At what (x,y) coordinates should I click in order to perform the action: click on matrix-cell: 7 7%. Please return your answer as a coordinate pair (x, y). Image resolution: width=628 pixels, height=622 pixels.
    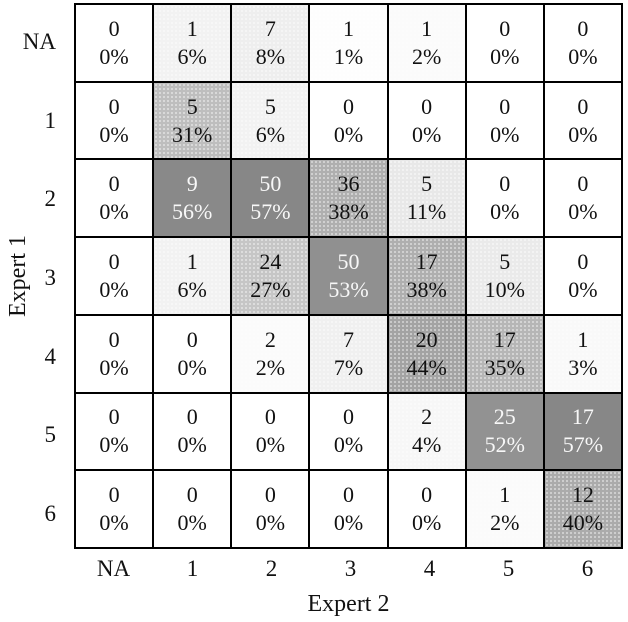
    Looking at the image, I should click on (348, 353).